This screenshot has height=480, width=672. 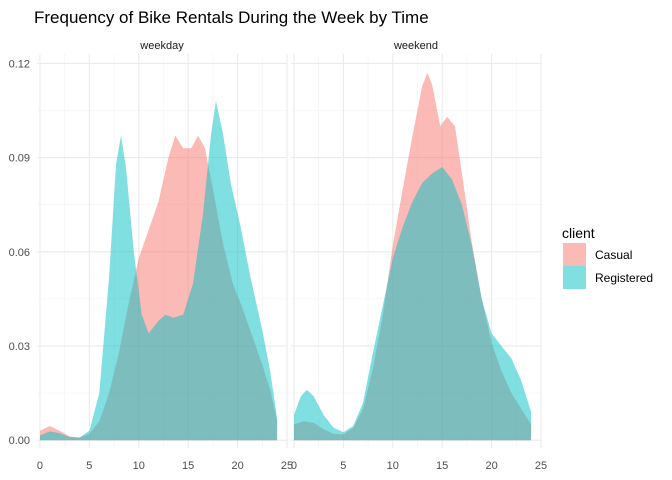 I want to click on y-tick-label: 0.09, so click(x=19, y=159).